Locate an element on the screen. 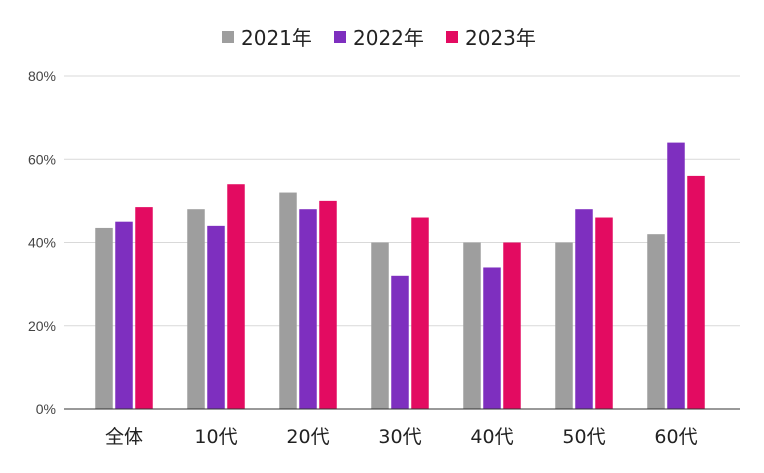 The height and width of the screenshot is (473, 764). legend-label: 2023年 is located at coordinates (500, 38).